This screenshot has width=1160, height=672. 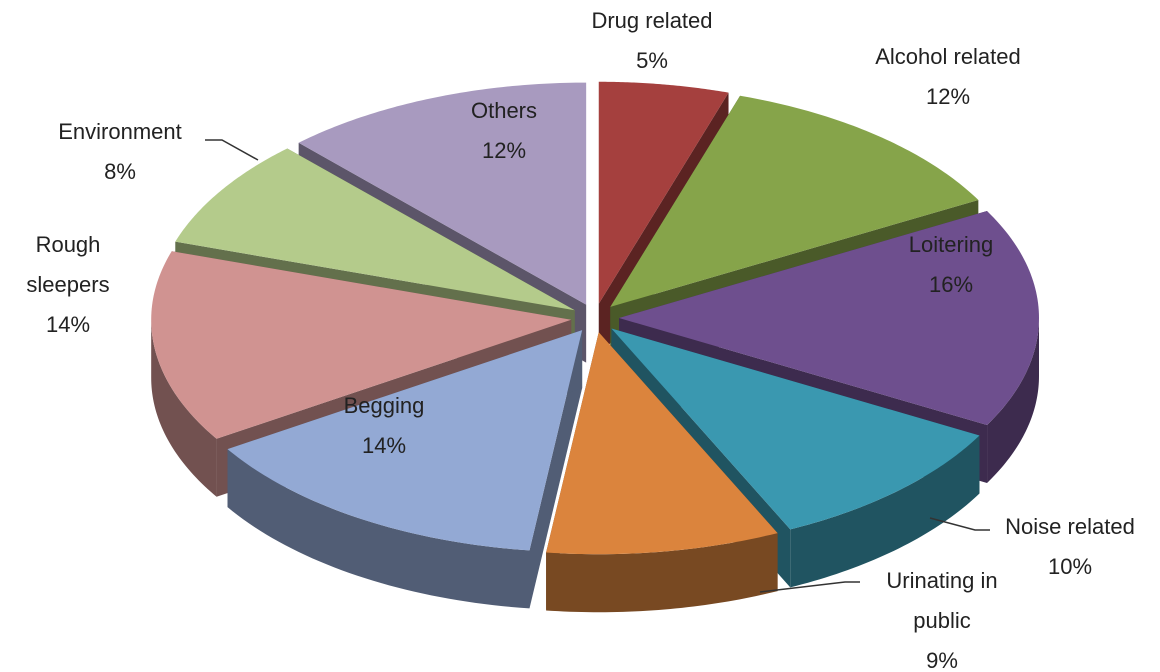 What do you see at coordinates (941, 620) in the screenshot?
I see `label-line: public` at bounding box center [941, 620].